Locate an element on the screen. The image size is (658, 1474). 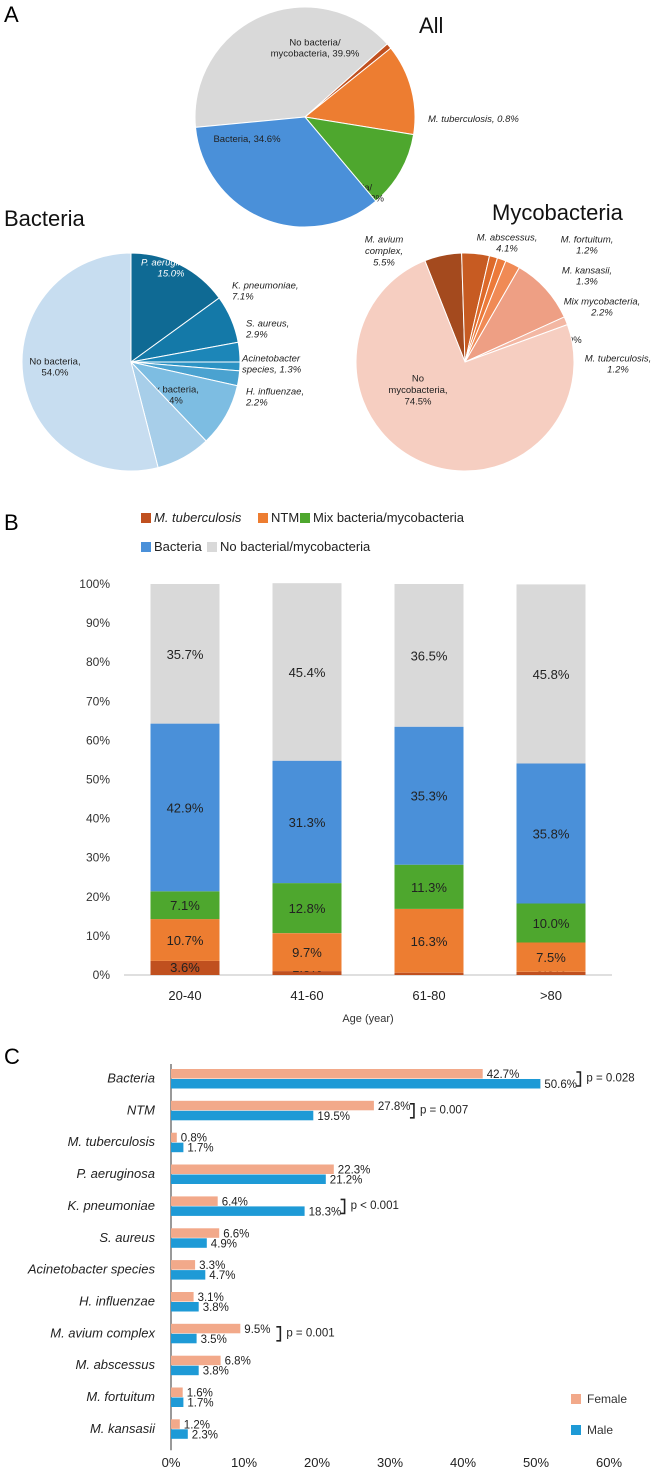
value-label-p-aeruginosa-female: 22.3% is located at coordinates (354, 1171).